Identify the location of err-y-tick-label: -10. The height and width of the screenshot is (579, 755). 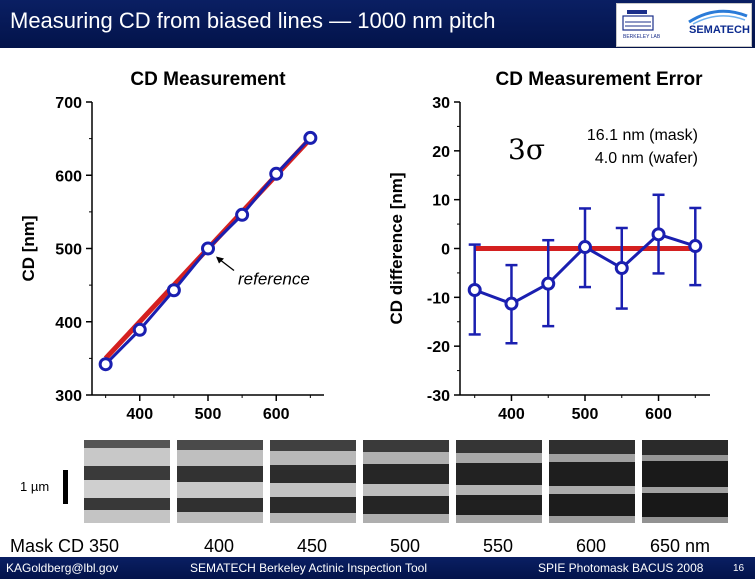
(438, 298).